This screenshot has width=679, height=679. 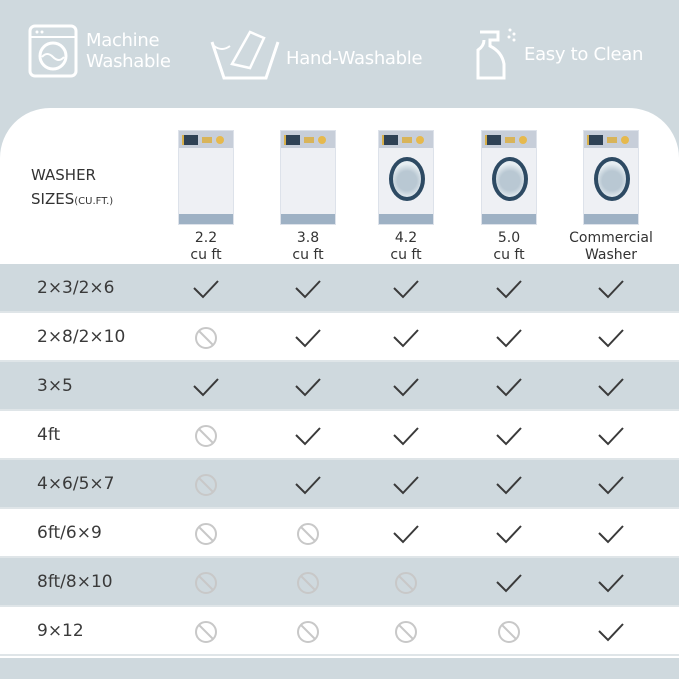 I want to click on rug-size-label: 9×12, so click(x=60, y=631).